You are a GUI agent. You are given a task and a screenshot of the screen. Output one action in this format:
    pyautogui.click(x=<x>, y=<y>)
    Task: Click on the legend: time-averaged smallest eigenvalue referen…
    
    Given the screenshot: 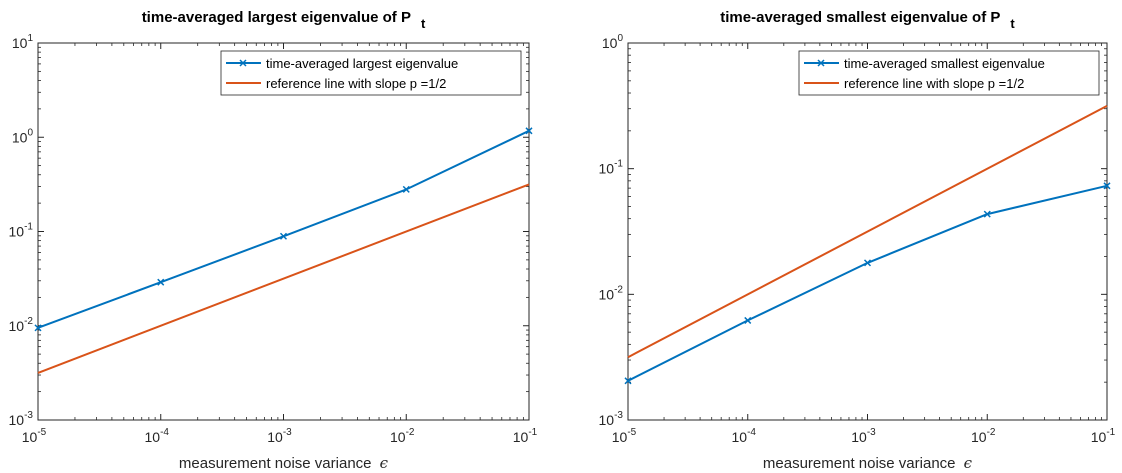 What is the action you would take?
    pyautogui.click(x=949, y=73)
    